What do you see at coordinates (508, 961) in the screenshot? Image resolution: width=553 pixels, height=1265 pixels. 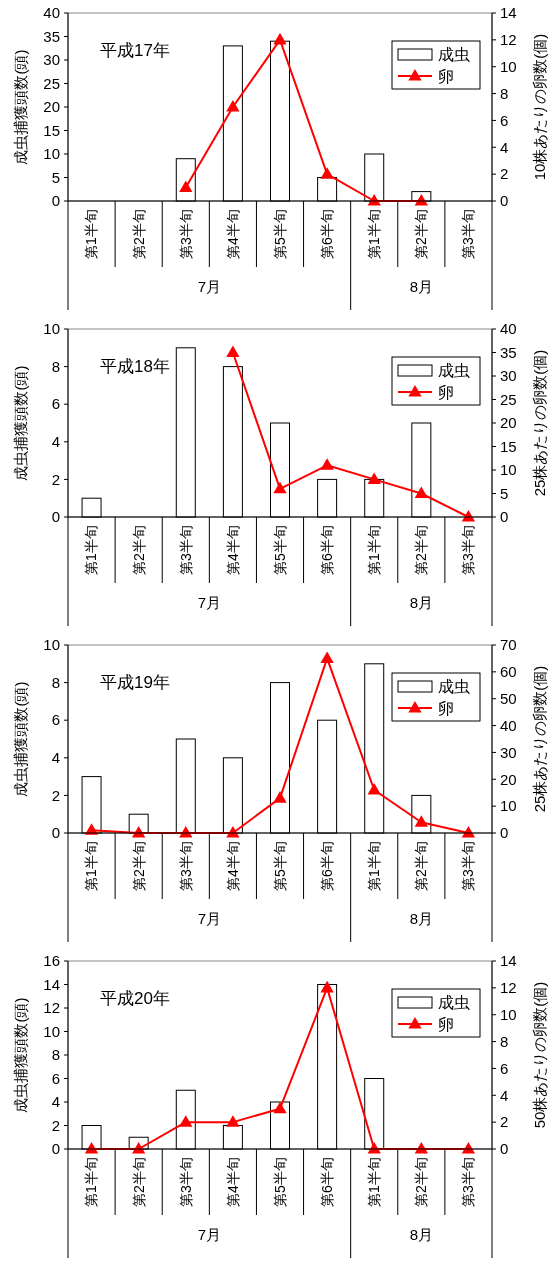 I see `y2-tick-label: 14` at bounding box center [508, 961].